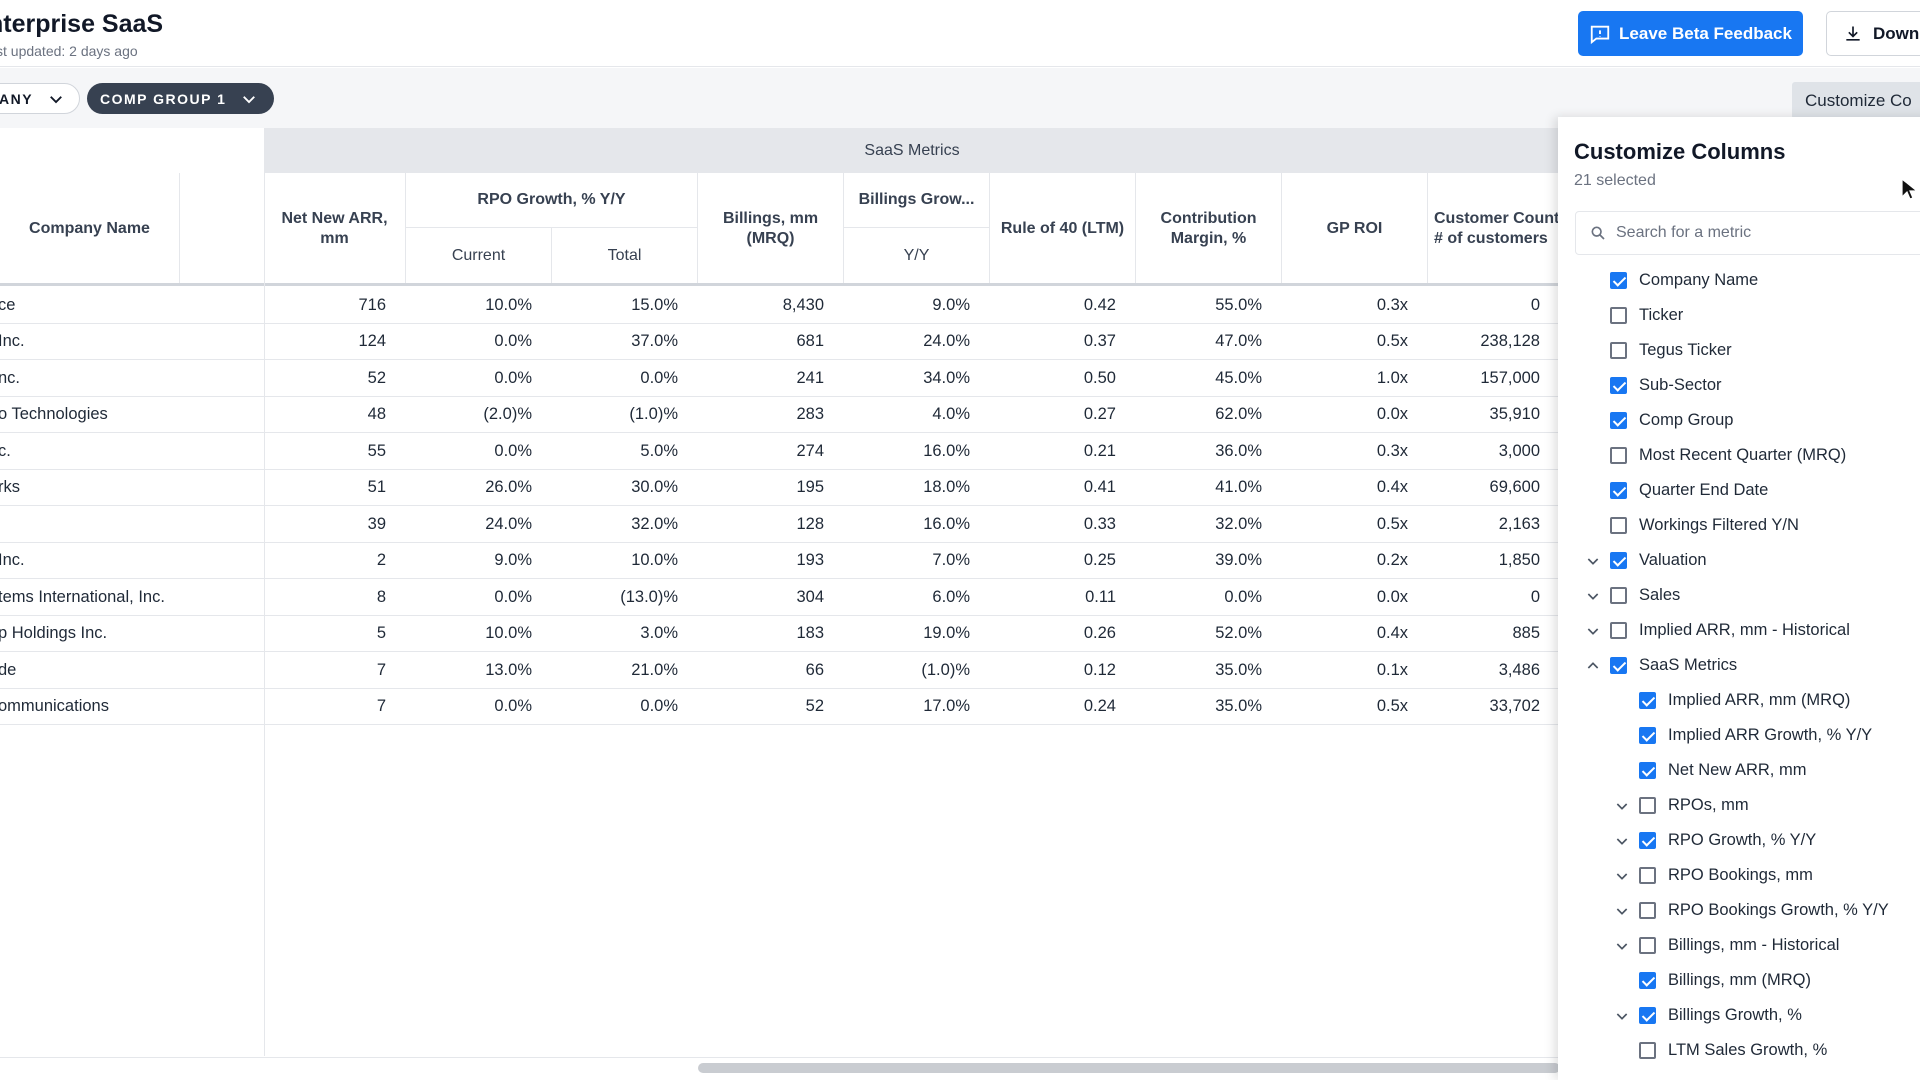  Describe the element at coordinates (1739, 560) in the screenshot. I see `metric-item: Valuation` at that location.